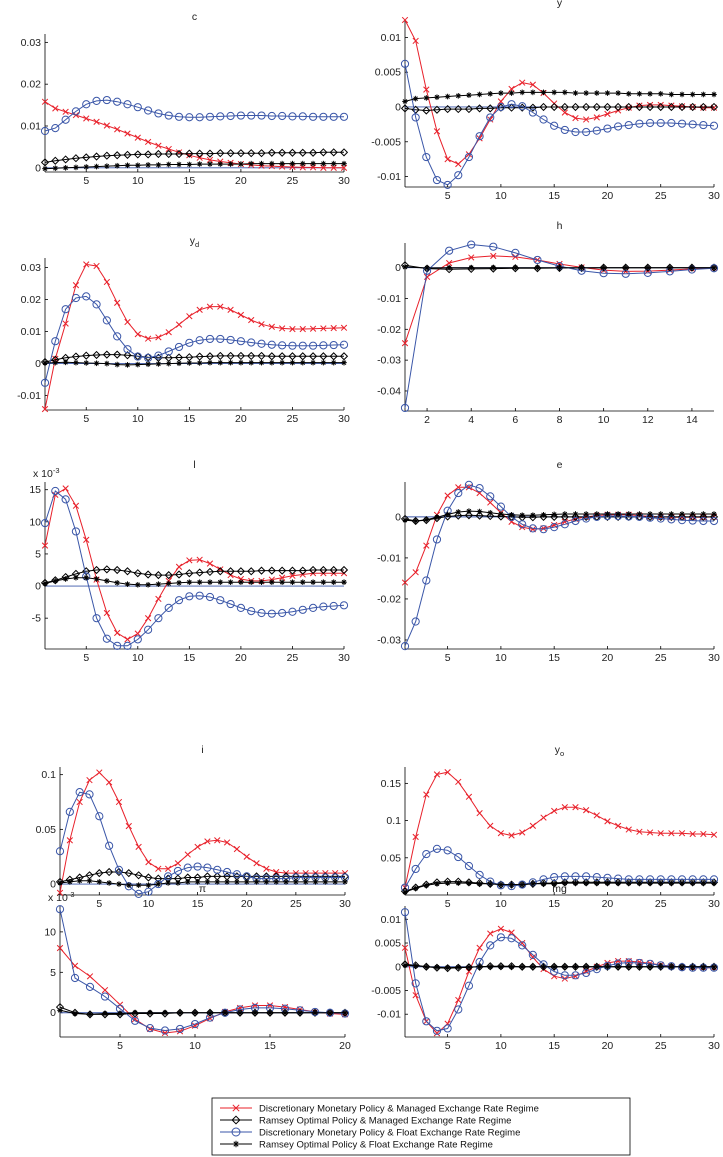  What do you see at coordinates (714, 658) in the screenshot?
I see `x-tick-label: 30` at bounding box center [714, 658].